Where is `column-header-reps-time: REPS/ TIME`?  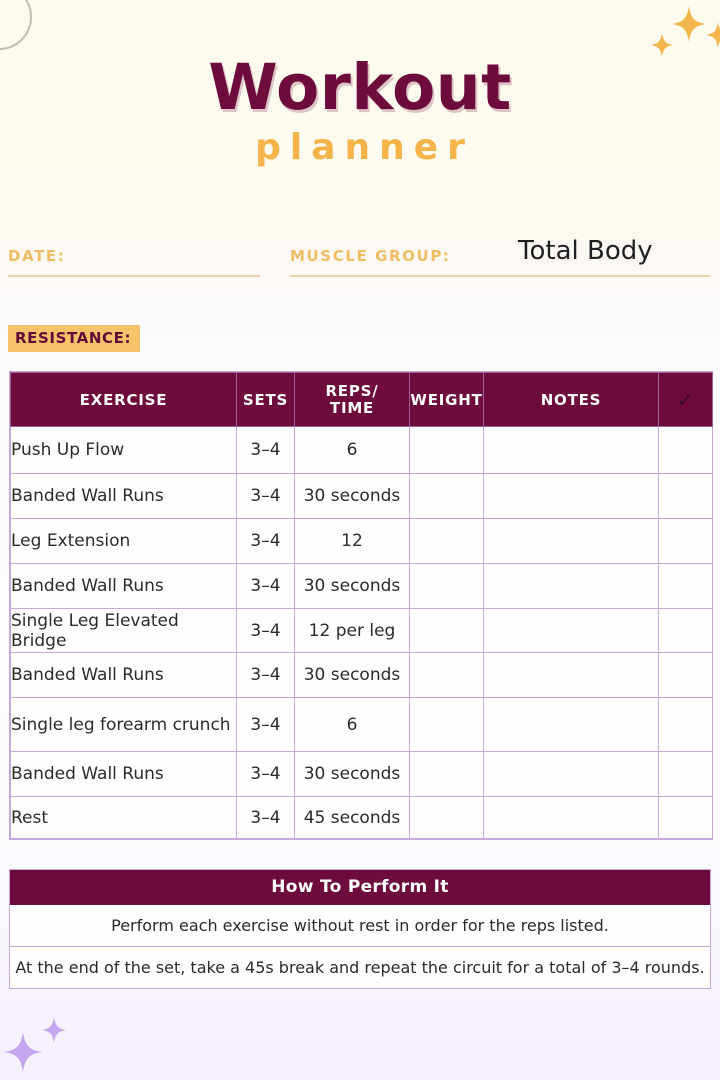
column-header-reps-time: REPS/ TIME is located at coordinates (352, 399).